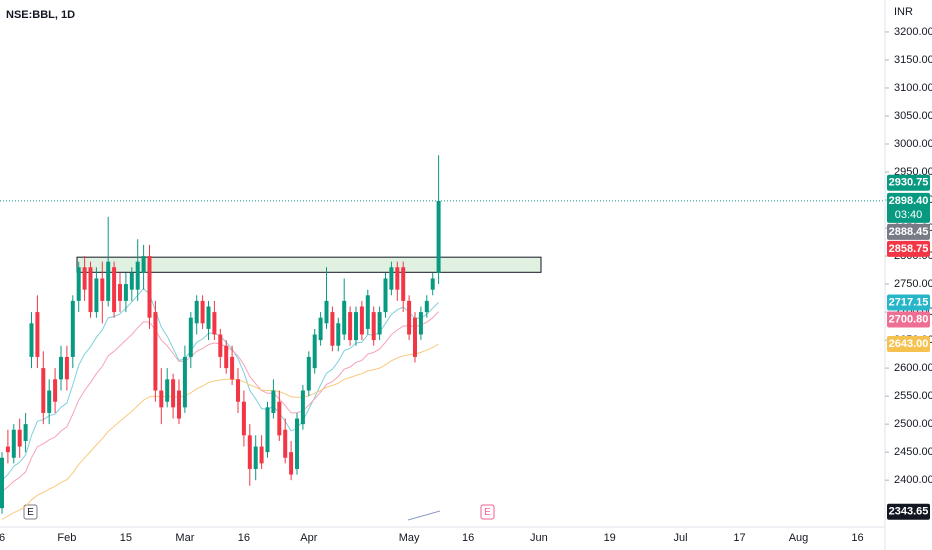  Describe the element at coordinates (913, 480) in the screenshot. I see `y-tick-label: 2400.00` at that location.